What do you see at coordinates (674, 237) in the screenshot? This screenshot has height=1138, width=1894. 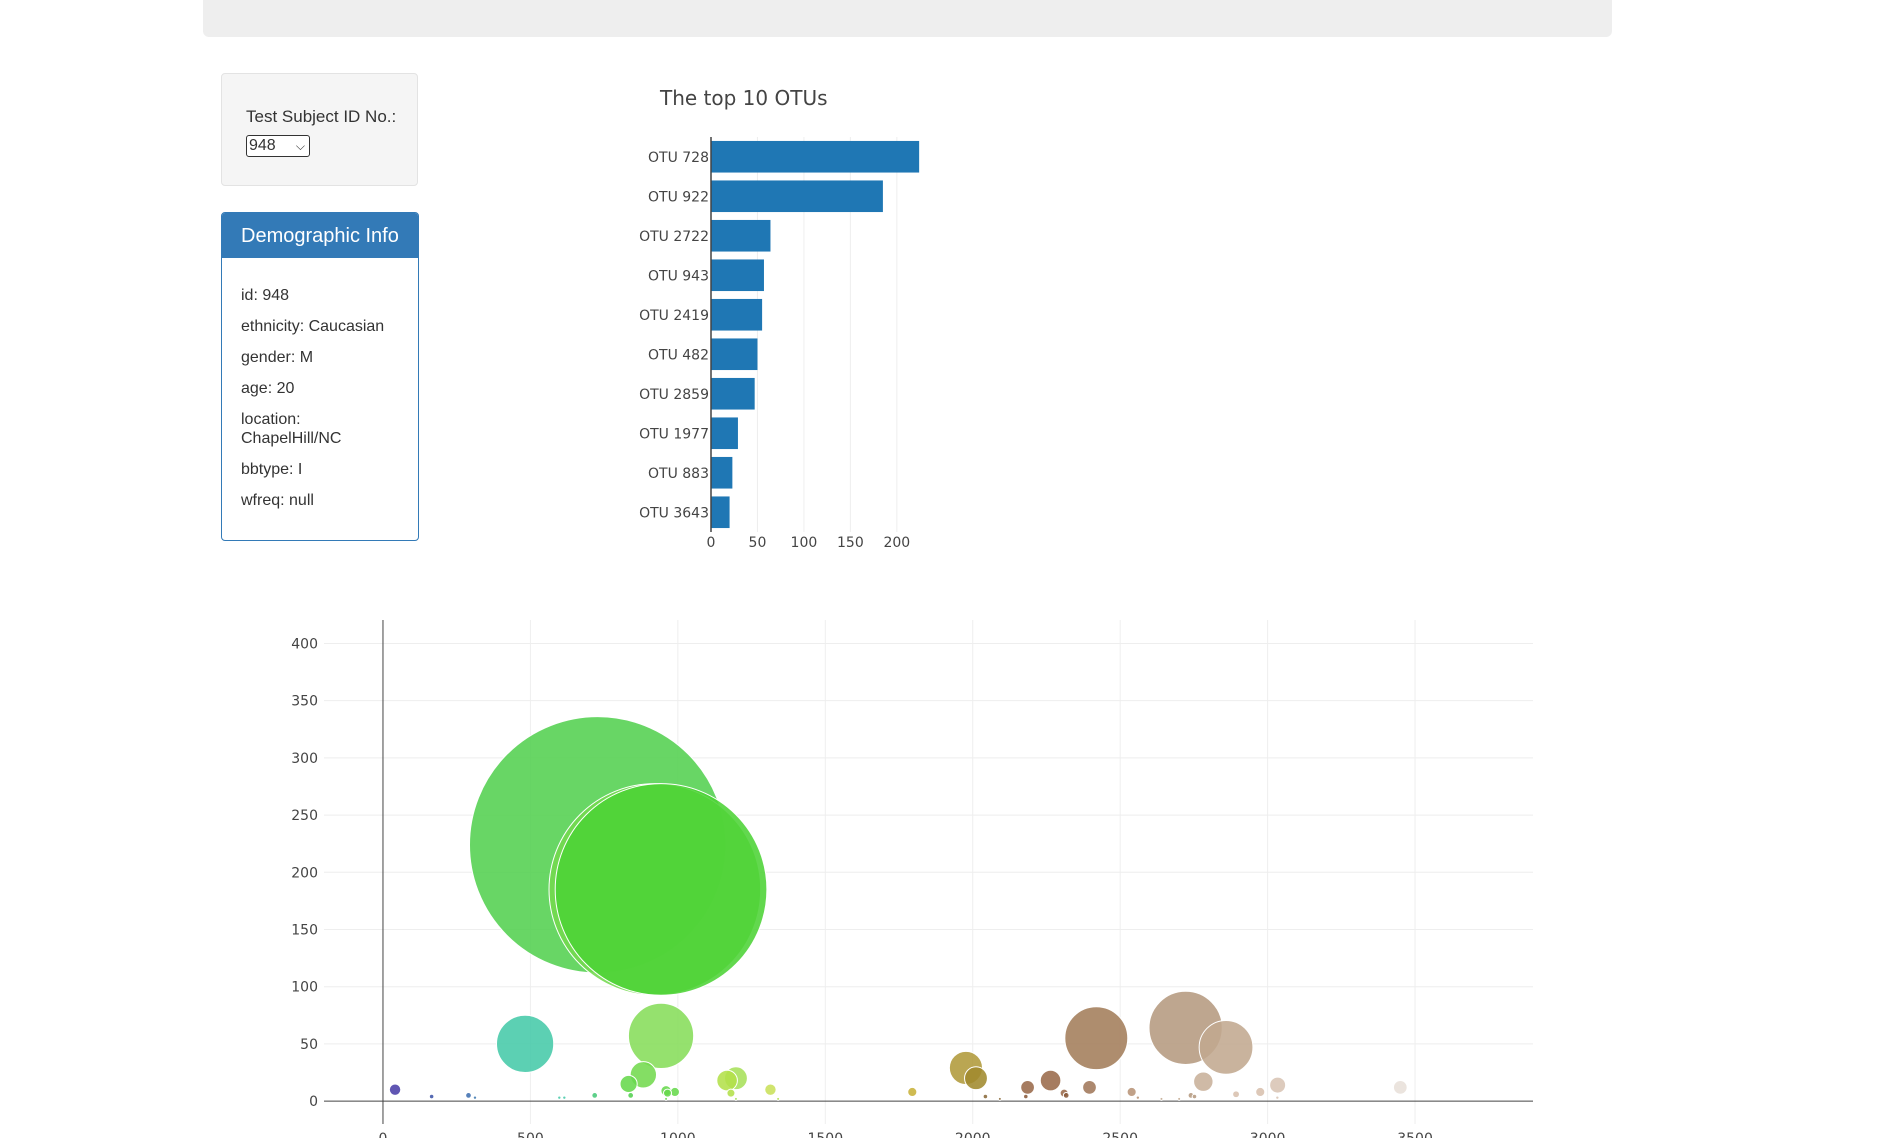 I see `bar-y-tick-label: OTU 2722` at bounding box center [674, 237].